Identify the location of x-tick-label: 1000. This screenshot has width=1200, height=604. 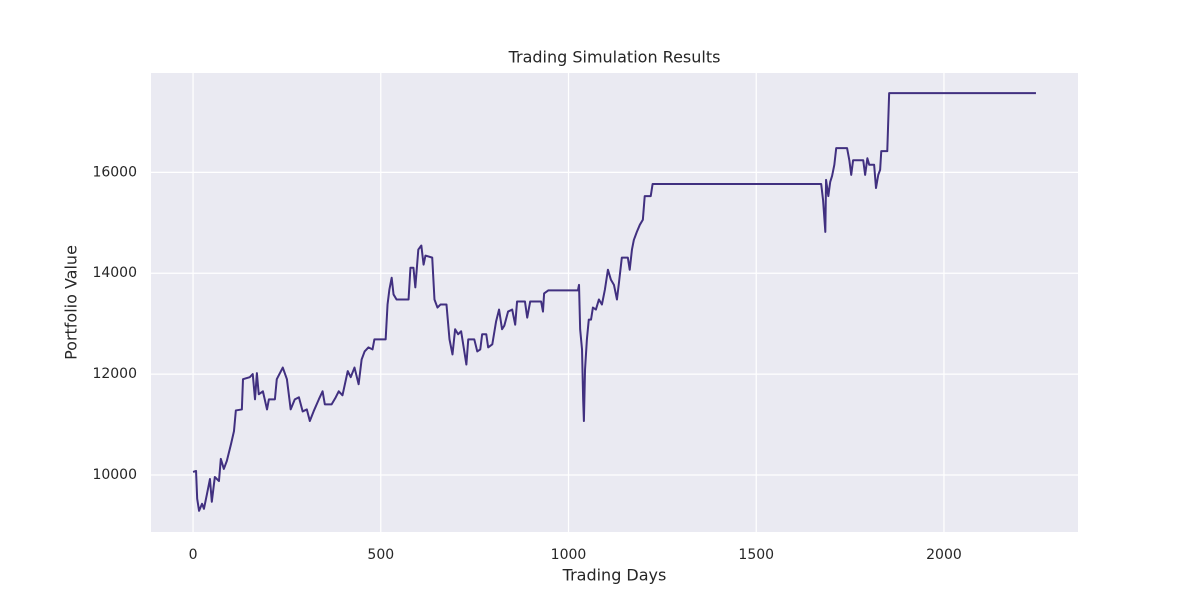
(569, 555).